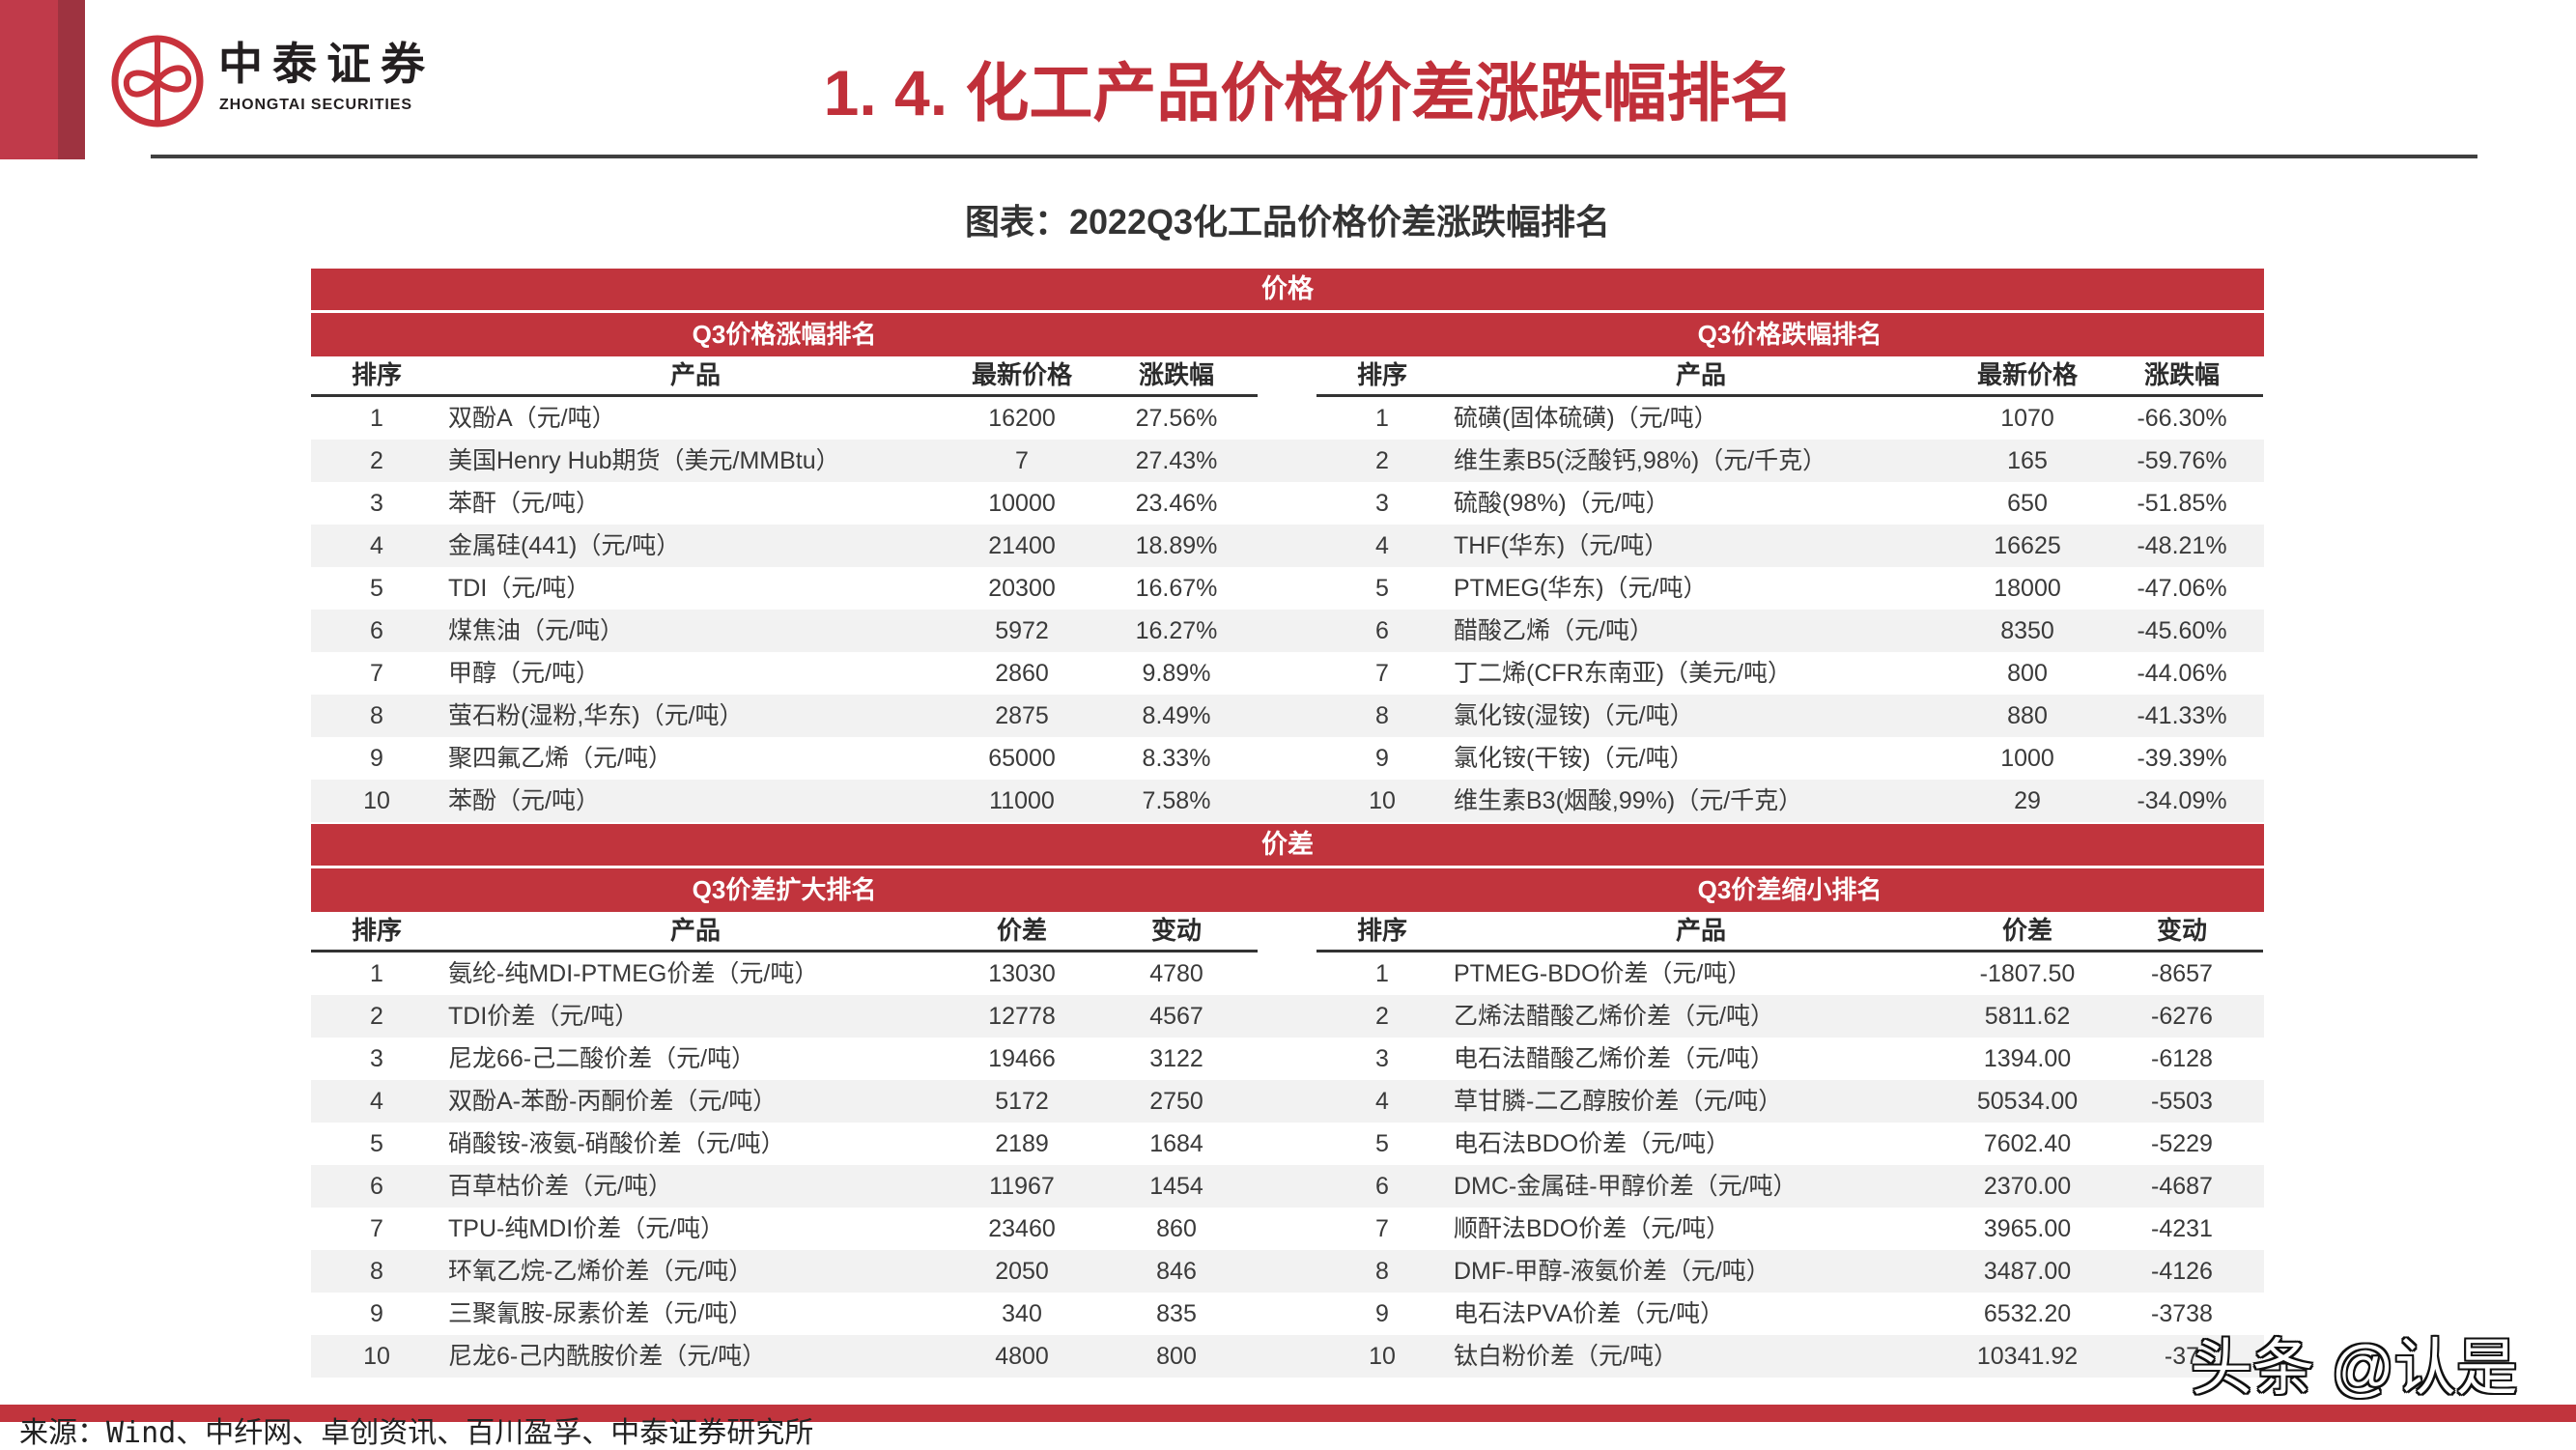 This screenshot has height=1450, width=2576. Describe the element at coordinates (1287, 222) in the screenshot. I see `figure-caption: 图表：2022Q3化工品价格价差涨跌幅排名` at that location.